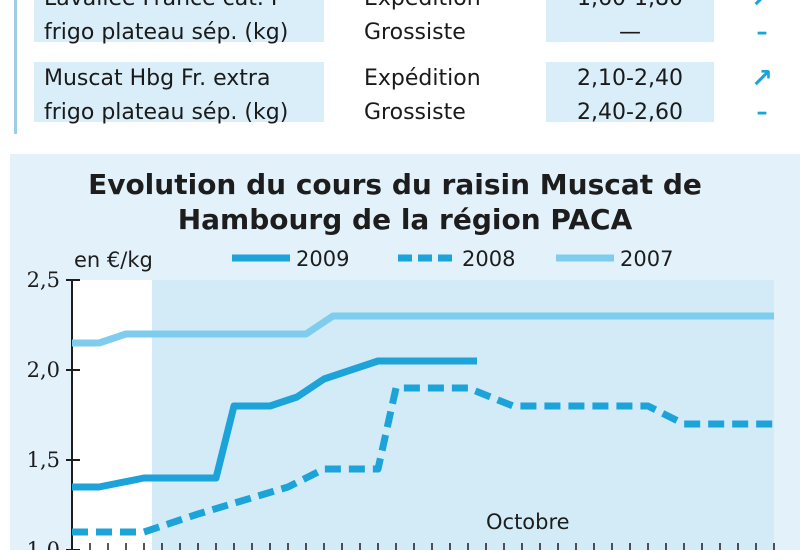 Image resolution: width=800 pixels, height=550 pixels. Describe the element at coordinates (43, 370) in the screenshot. I see `y-tick-label: 2,0` at that location.